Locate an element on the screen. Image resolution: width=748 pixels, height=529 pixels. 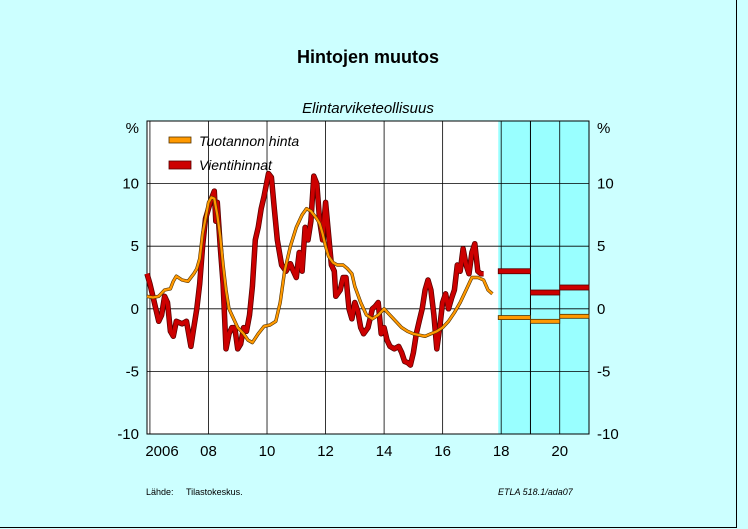
x-tick-6: 18 is located at coordinates (501, 451).